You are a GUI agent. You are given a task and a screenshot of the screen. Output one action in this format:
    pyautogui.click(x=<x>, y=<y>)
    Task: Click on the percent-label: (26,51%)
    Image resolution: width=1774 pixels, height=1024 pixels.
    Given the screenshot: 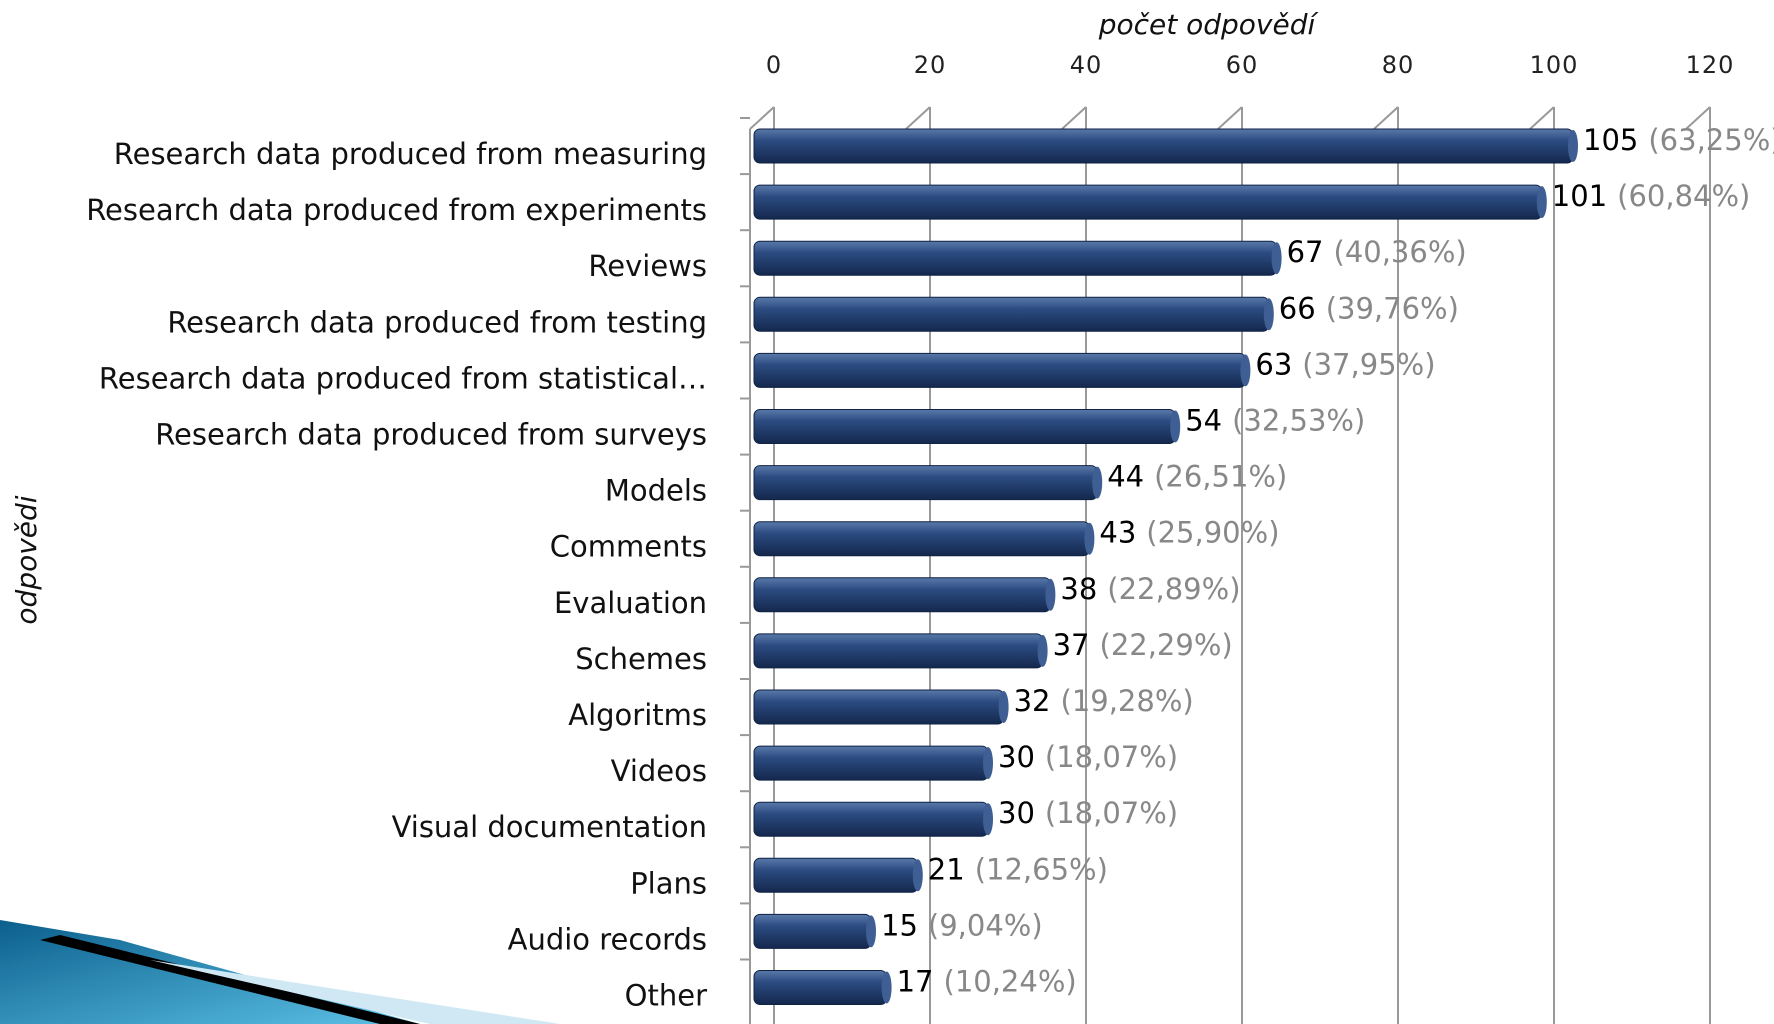 What is the action you would take?
    pyautogui.click(x=1220, y=477)
    